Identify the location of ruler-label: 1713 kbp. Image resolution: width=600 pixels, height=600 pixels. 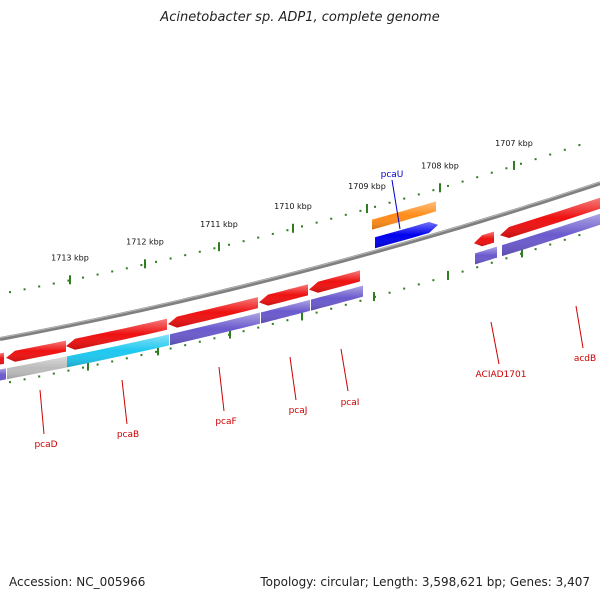
(70, 257).